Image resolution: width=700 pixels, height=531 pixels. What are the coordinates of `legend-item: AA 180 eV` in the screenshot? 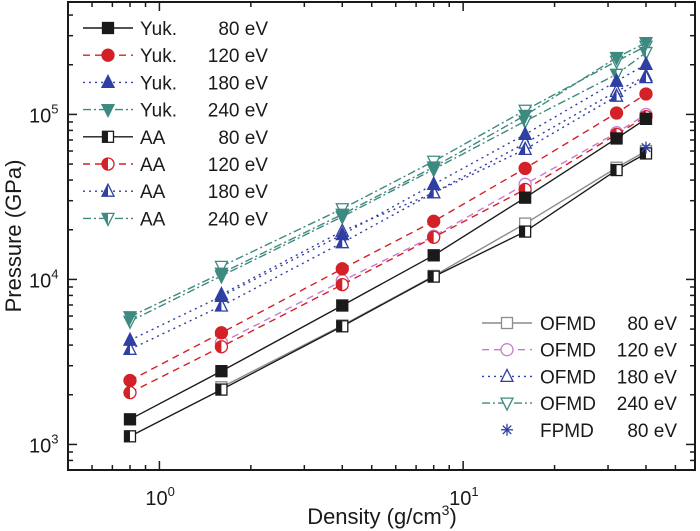 It's located at (175, 192).